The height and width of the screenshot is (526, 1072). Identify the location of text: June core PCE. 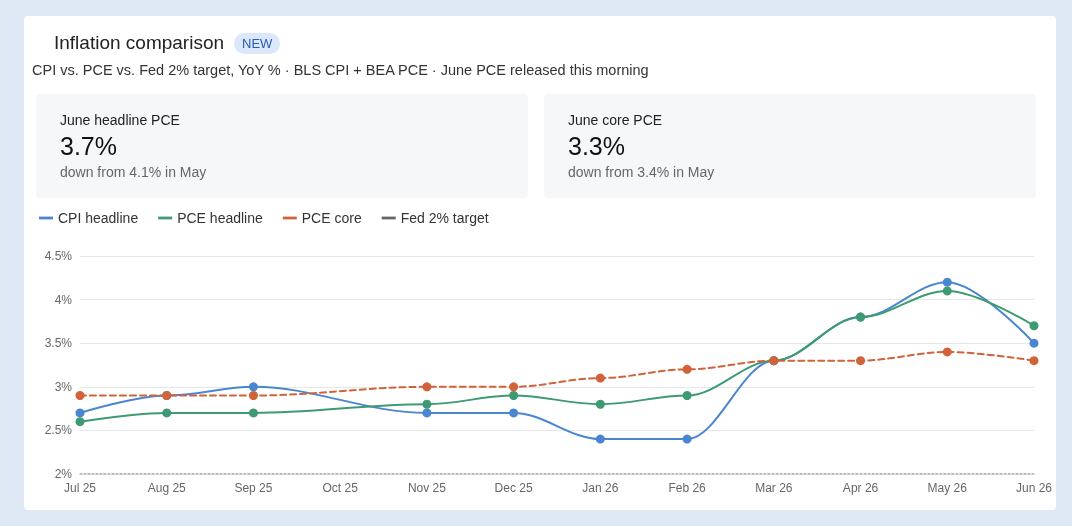
(615, 120).